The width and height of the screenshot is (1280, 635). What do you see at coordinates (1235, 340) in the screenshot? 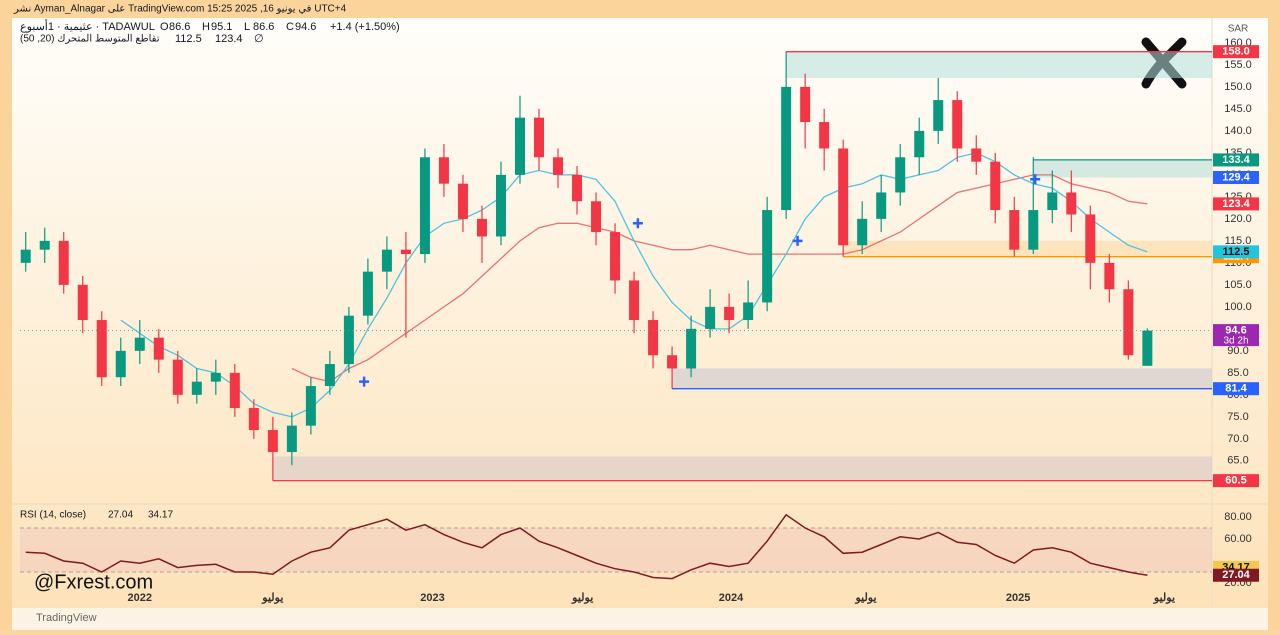
I see `countdown: 3d 2h` at bounding box center [1235, 340].